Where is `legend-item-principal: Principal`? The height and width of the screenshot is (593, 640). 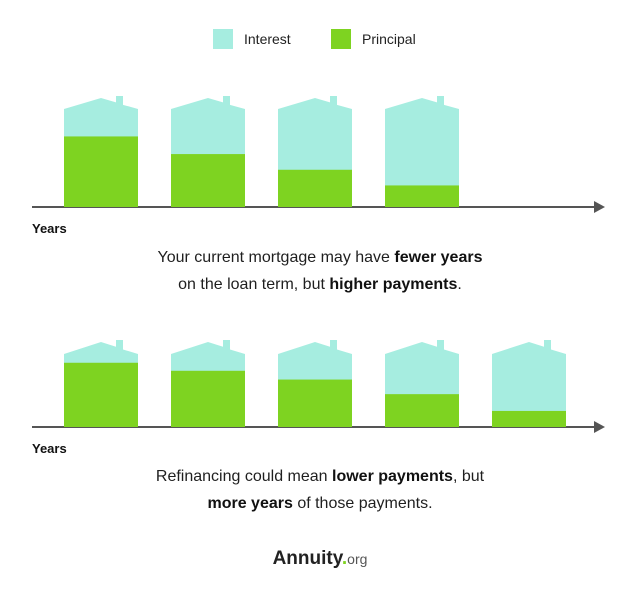 legend-item-principal: Principal is located at coordinates (373, 39).